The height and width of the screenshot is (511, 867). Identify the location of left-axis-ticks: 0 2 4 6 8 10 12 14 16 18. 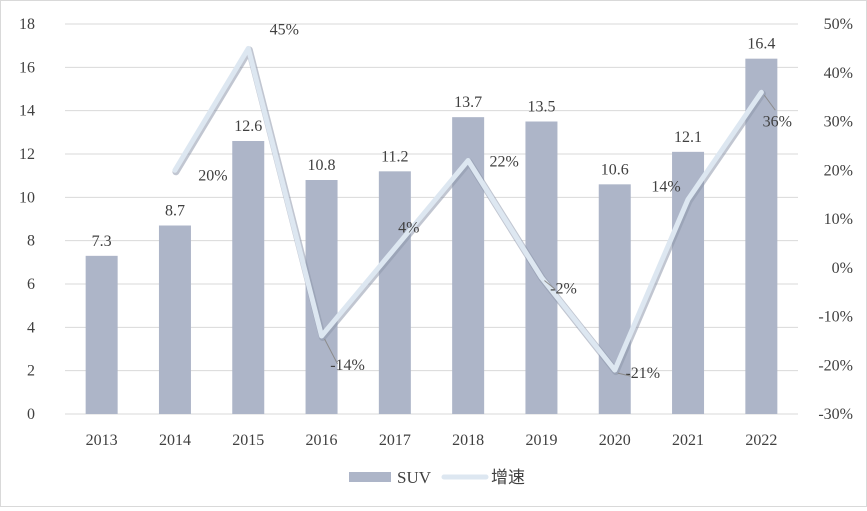
(27, 219).